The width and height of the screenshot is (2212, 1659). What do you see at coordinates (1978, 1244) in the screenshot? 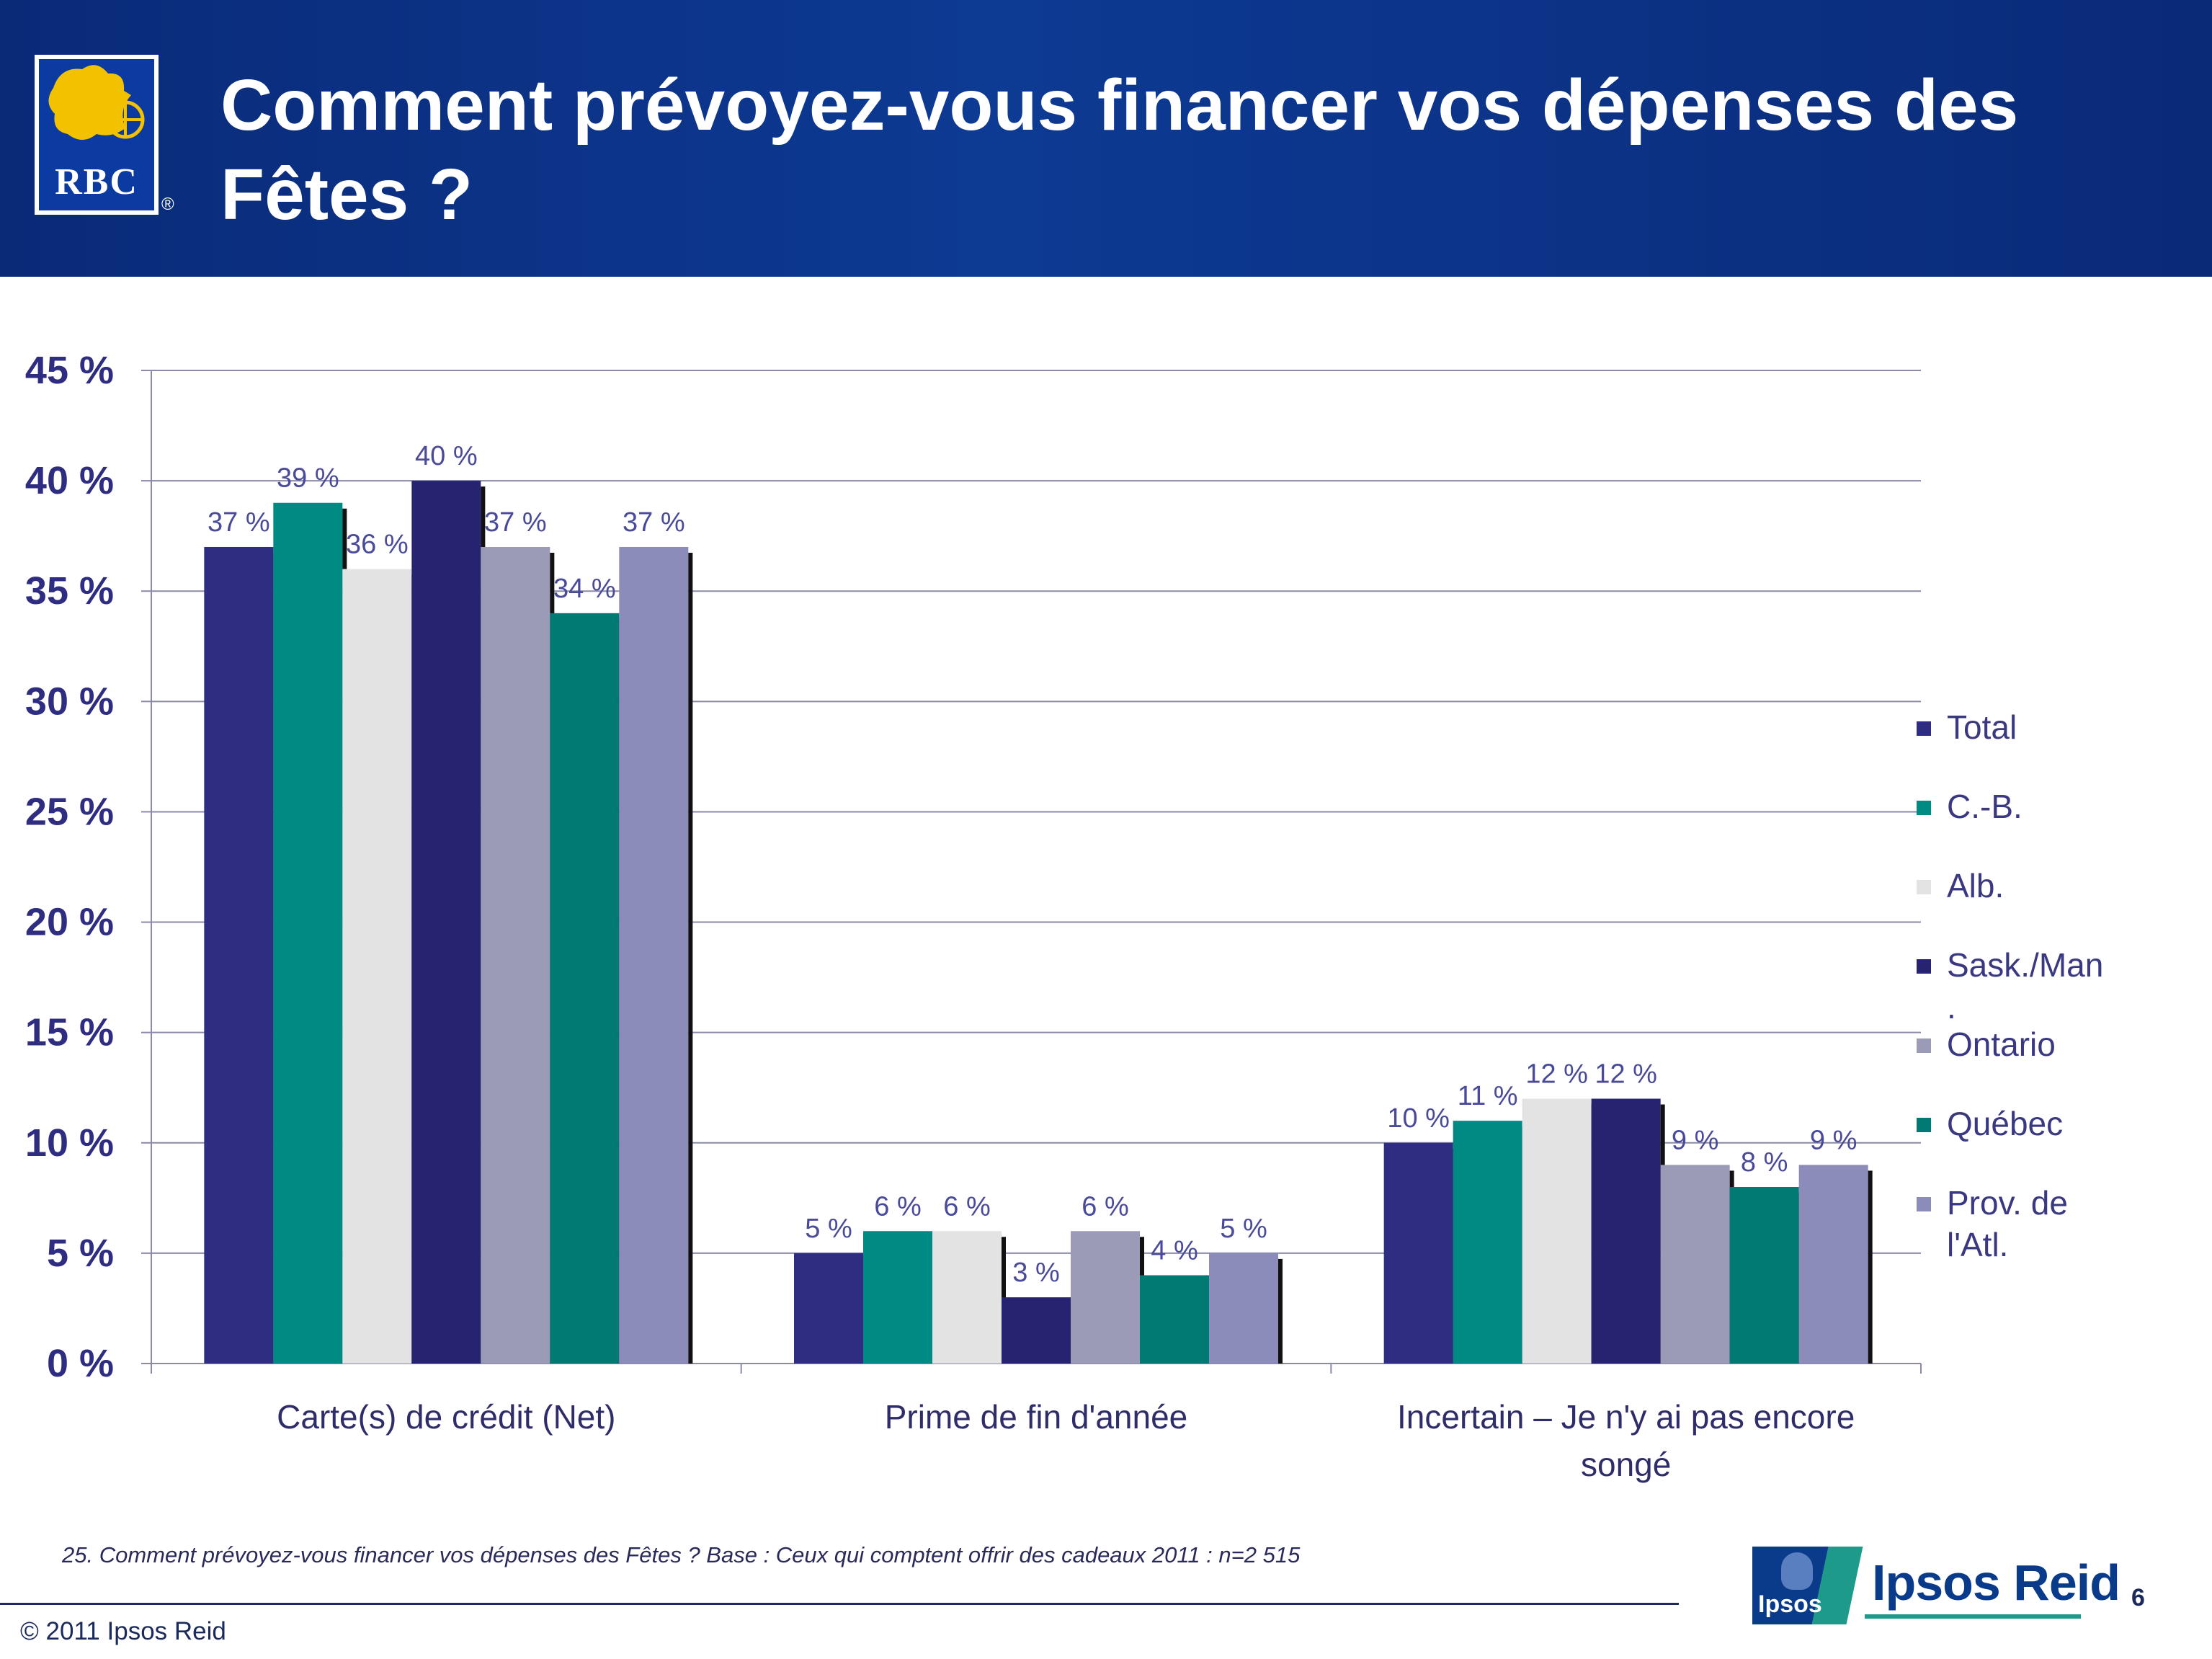
I see `legend-label-line: l'Atl.` at bounding box center [1978, 1244].